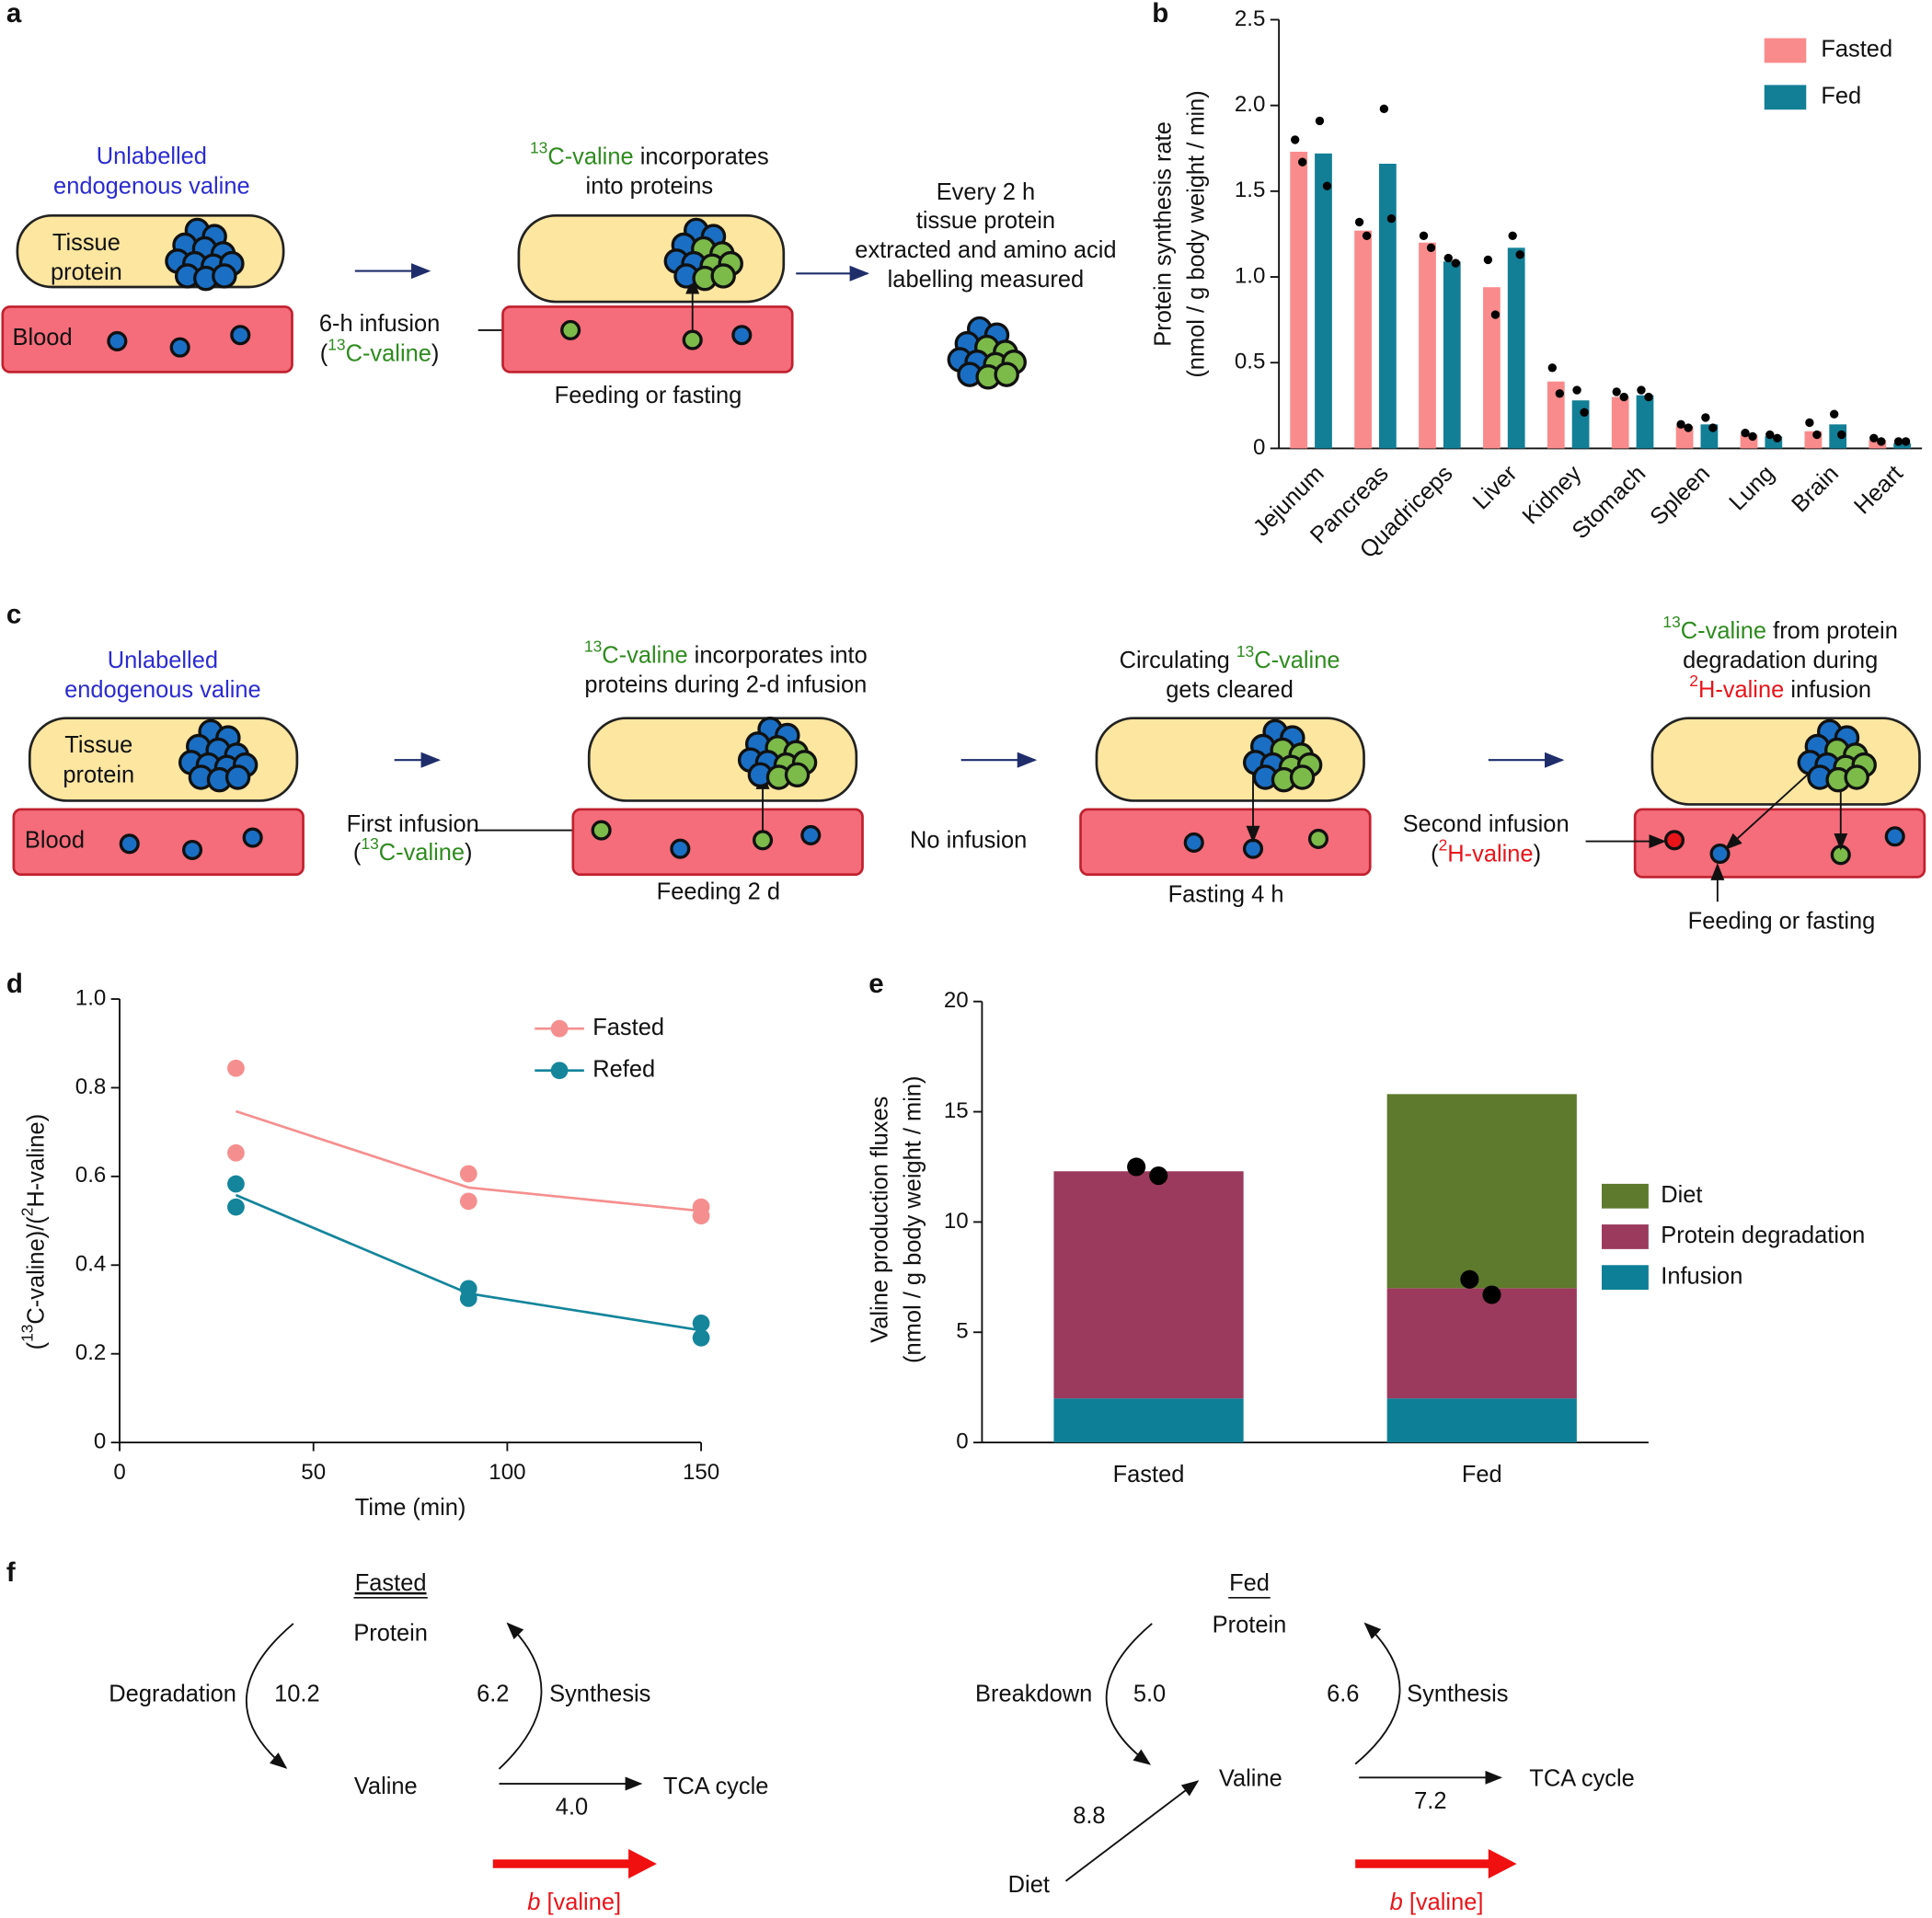 The width and height of the screenshot is (1932, 1918). I want to click on label: labelling measured, so click(986, 280).